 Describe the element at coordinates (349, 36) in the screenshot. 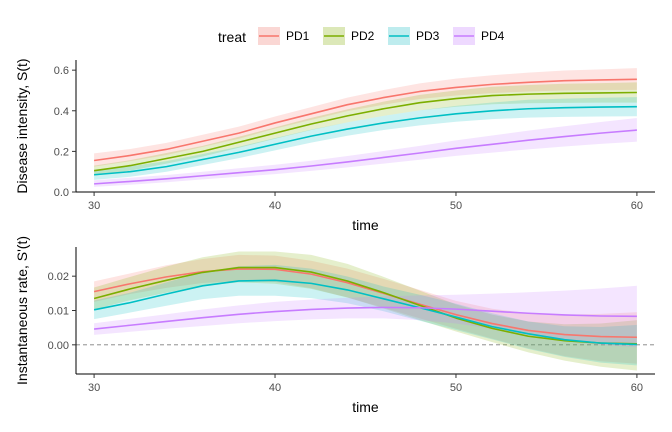

I see `legend-entry-pd2: PD2` at that location.